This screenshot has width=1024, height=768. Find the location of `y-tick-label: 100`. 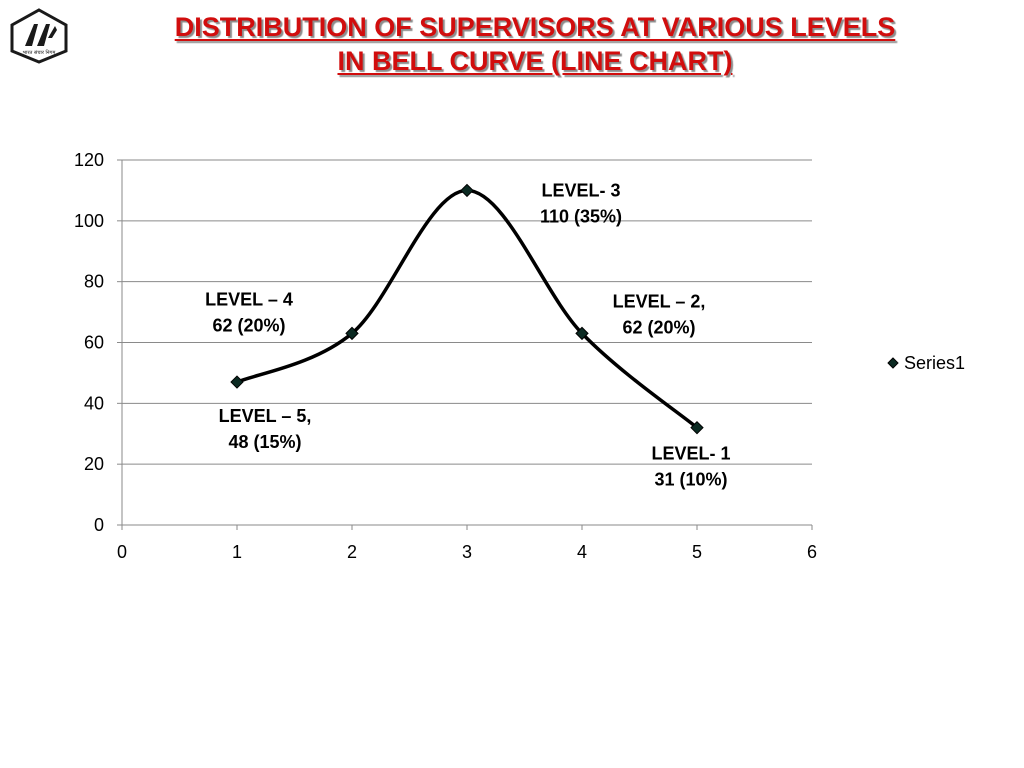

y-tick-label: 100 is located at coordinates (89, 221).